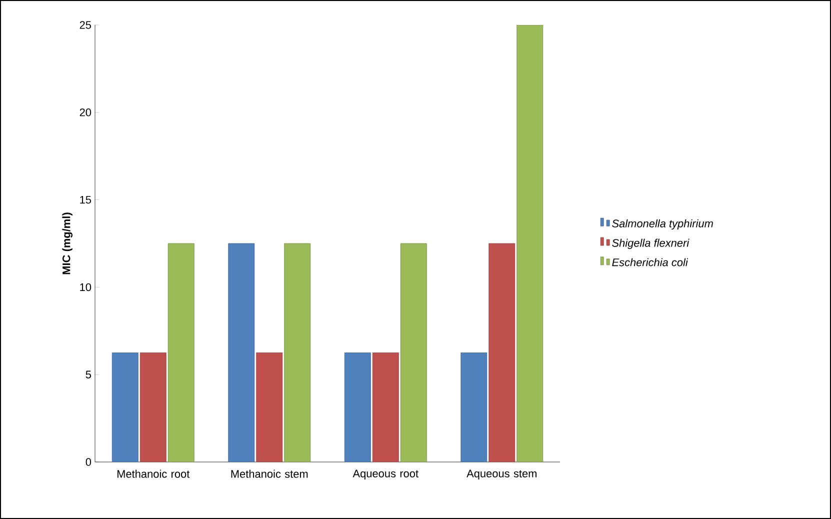 This screenshot has height=519, width=831. Describe the element at coordinates (153, 474) in the screenshot. I see `x-tick-label: Methanoic root` at that location.